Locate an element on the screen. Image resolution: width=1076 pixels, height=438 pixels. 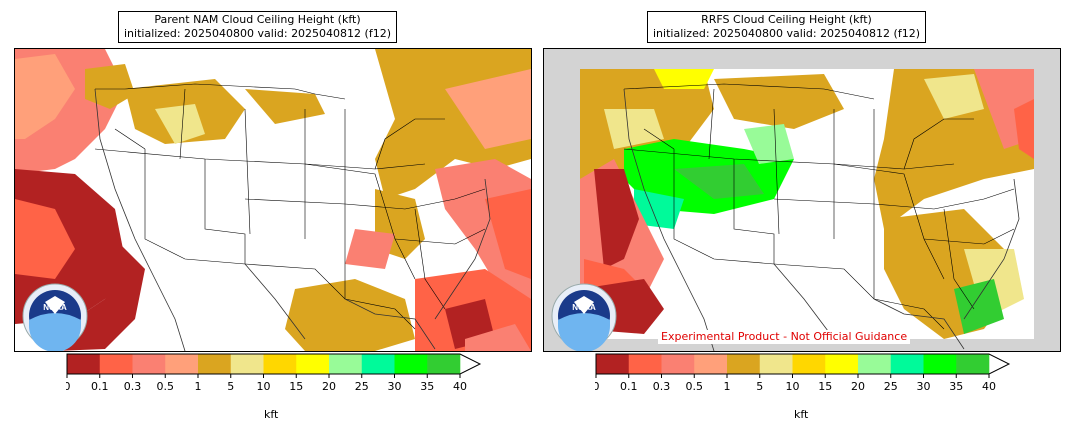
right-title-line1: RRFS Cloud Ceiling Height (kft) is located at coordinates (786, 19).